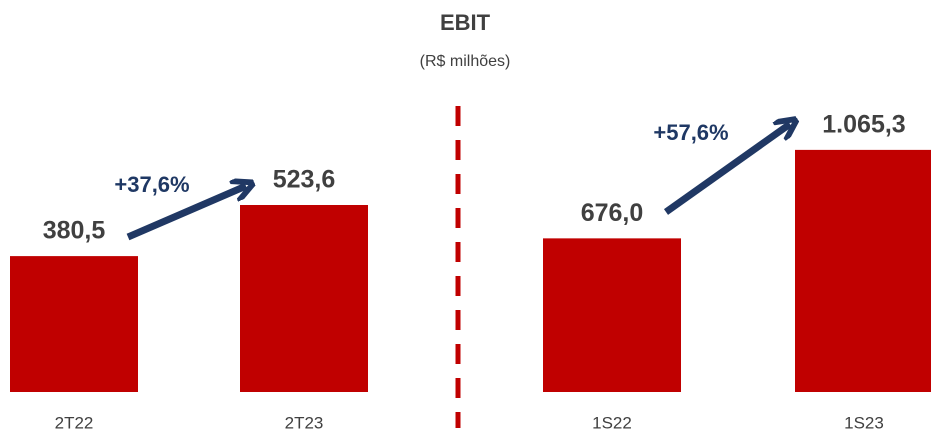 The image size is (931, 435). Describe the element at coordinates (74, 231) in the screenshot. I see `value-label: 380,5` at that location.